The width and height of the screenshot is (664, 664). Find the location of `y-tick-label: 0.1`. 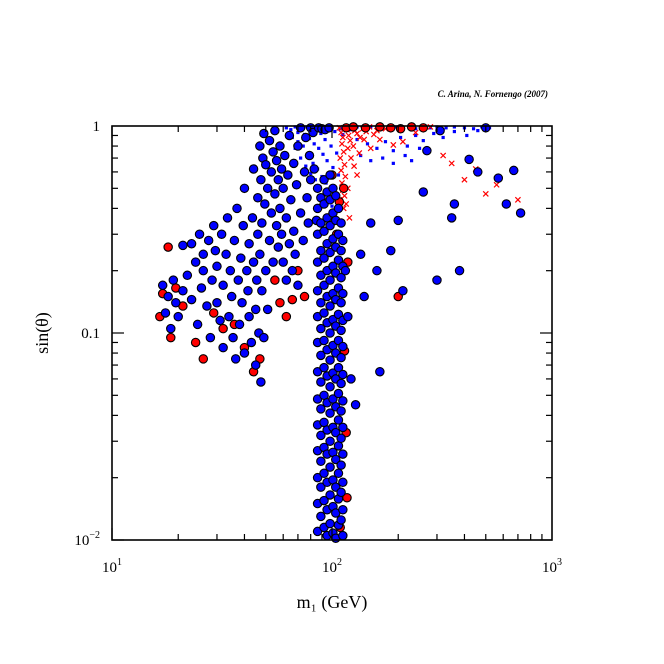

y-tick-label: 0.1 is located at coordinates (90, 334).